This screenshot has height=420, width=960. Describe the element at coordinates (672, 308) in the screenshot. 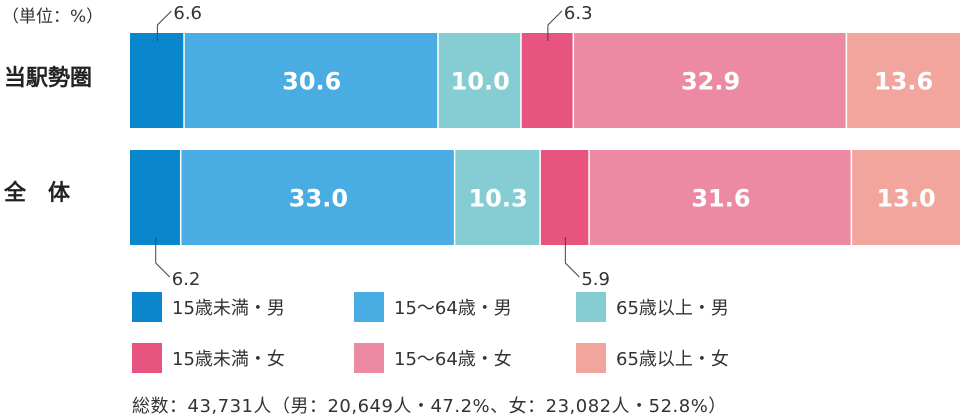

I see `legend-label: 65歳以上・男` at that location.